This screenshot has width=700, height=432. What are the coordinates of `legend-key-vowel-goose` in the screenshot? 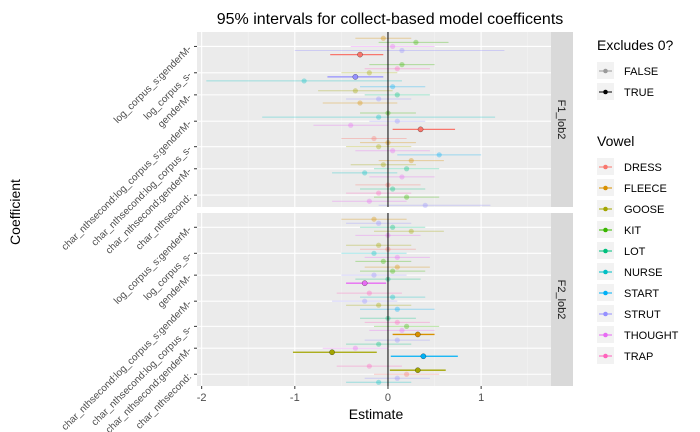 It's located at (605, 208).